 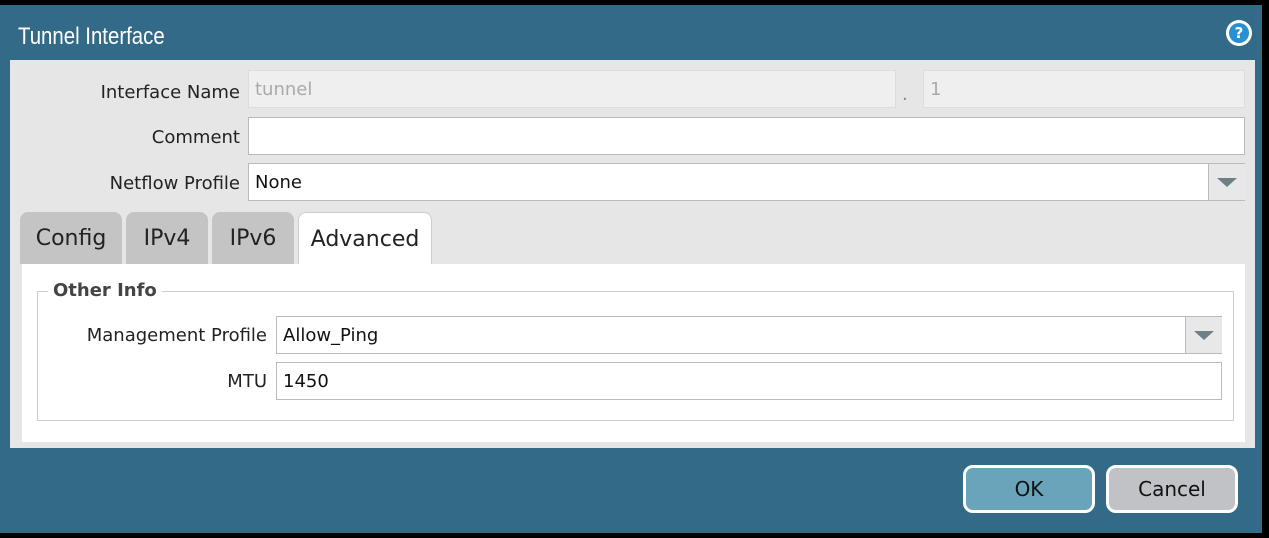 What do you see at coordinates (749, 381) in the screenshot?
I see `mtu-input: 1450` at bounding box center [749, 381].